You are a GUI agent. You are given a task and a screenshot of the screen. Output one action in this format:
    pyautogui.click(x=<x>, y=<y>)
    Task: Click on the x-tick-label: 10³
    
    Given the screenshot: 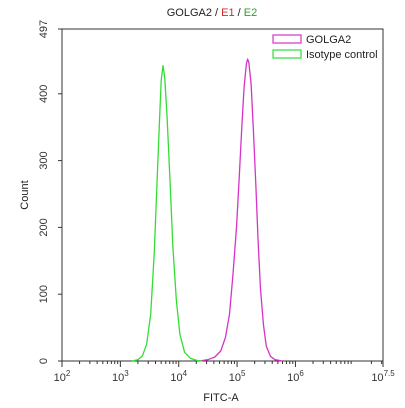 What is the action you would take?
    pyautogui.click(x=120, y=376)
    